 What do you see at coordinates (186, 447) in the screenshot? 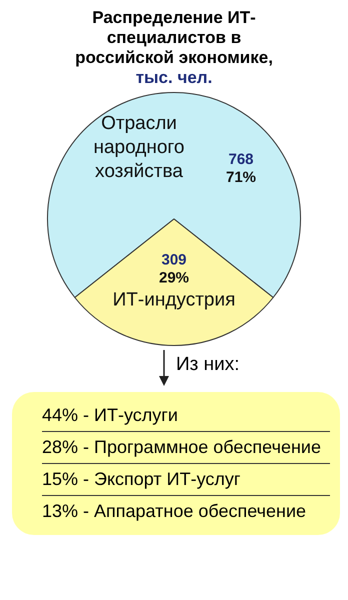
I see `text: 28% - Программное обеспечение` at bounding box center [186, 447].